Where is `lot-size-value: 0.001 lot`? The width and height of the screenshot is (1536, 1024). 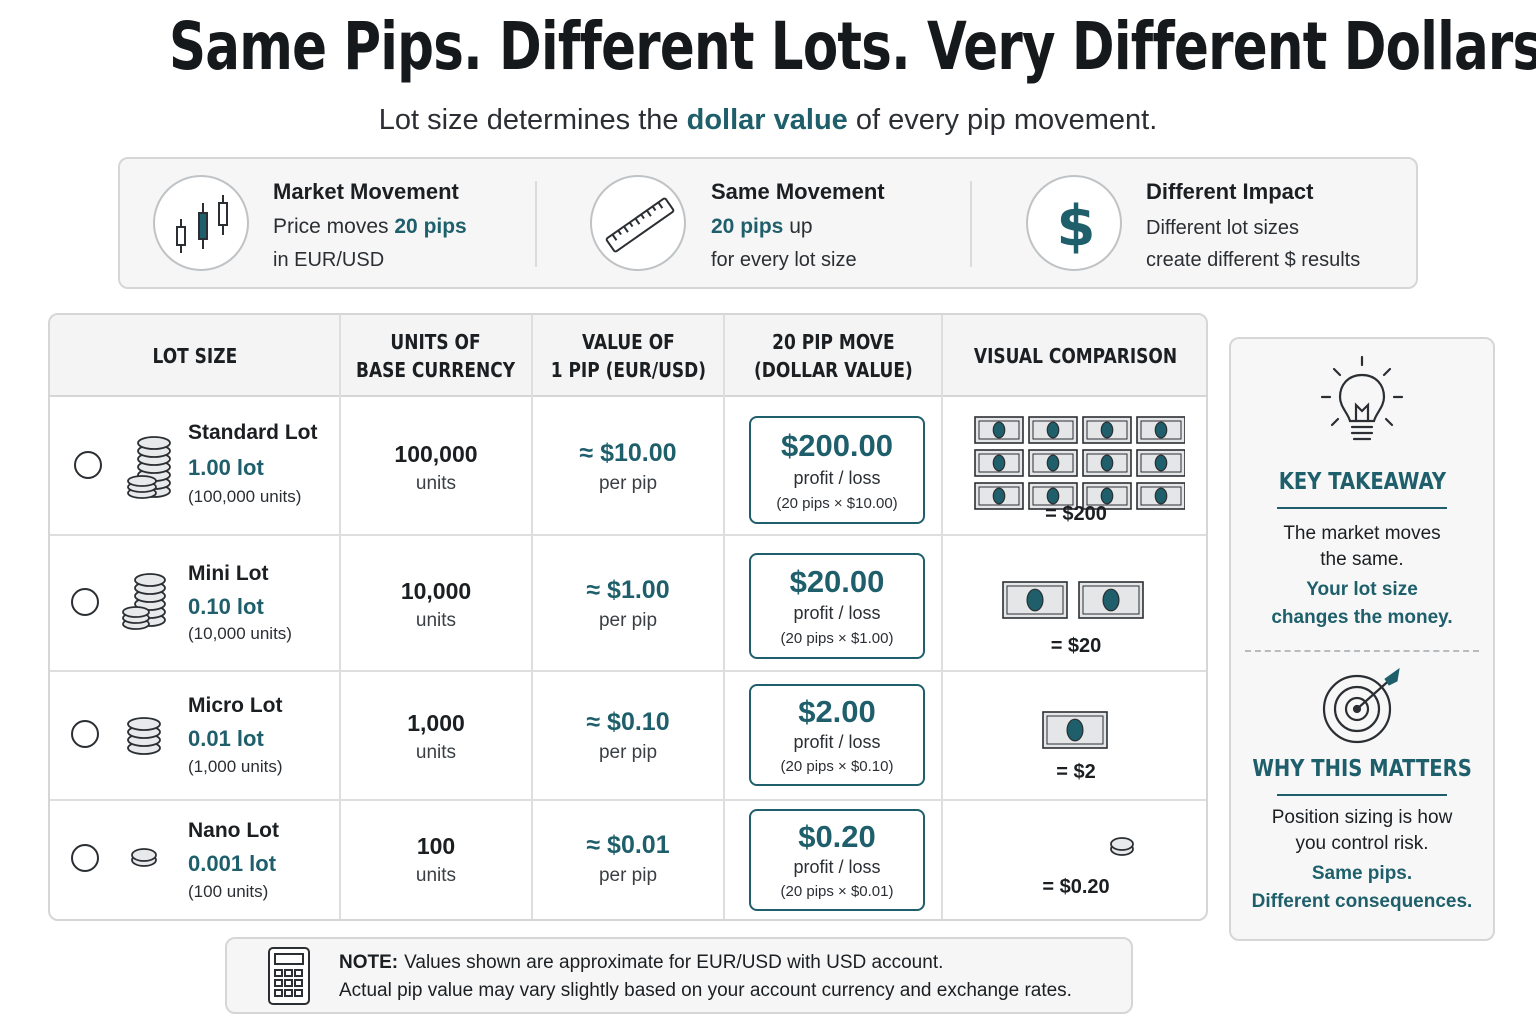 lot-size-value: 0.001 lot is located at coordinates (232, 863).